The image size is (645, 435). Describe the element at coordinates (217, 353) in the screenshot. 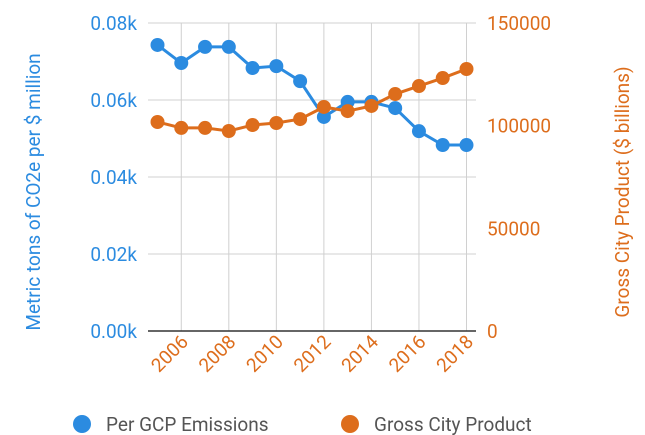

I see `x-tick-label: 2008` at that location.